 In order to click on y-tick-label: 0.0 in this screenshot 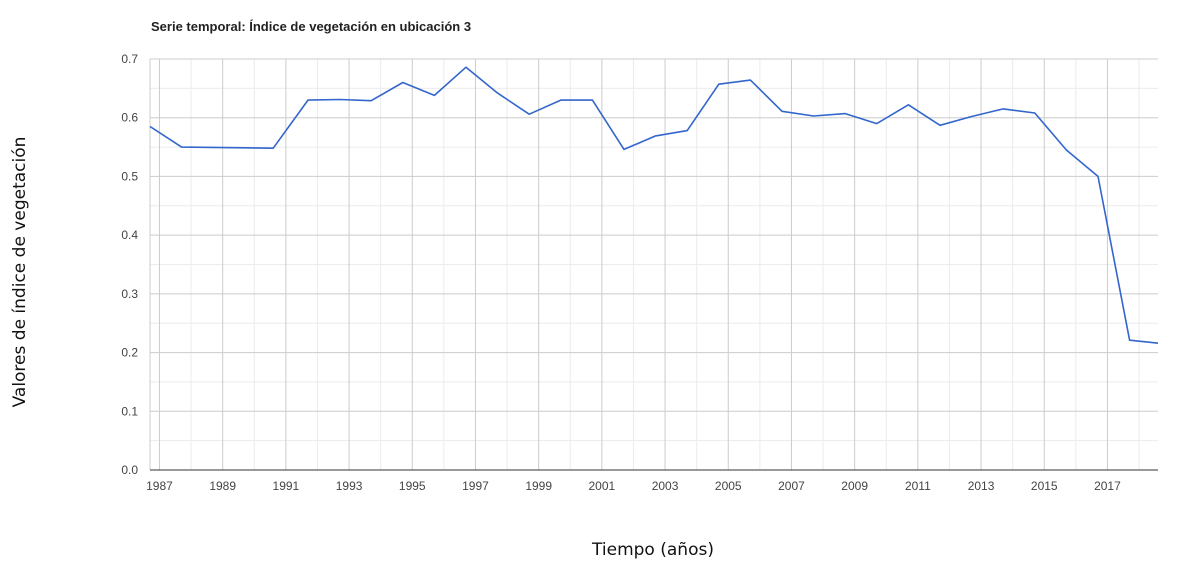, I will do `click(129, 470)`.